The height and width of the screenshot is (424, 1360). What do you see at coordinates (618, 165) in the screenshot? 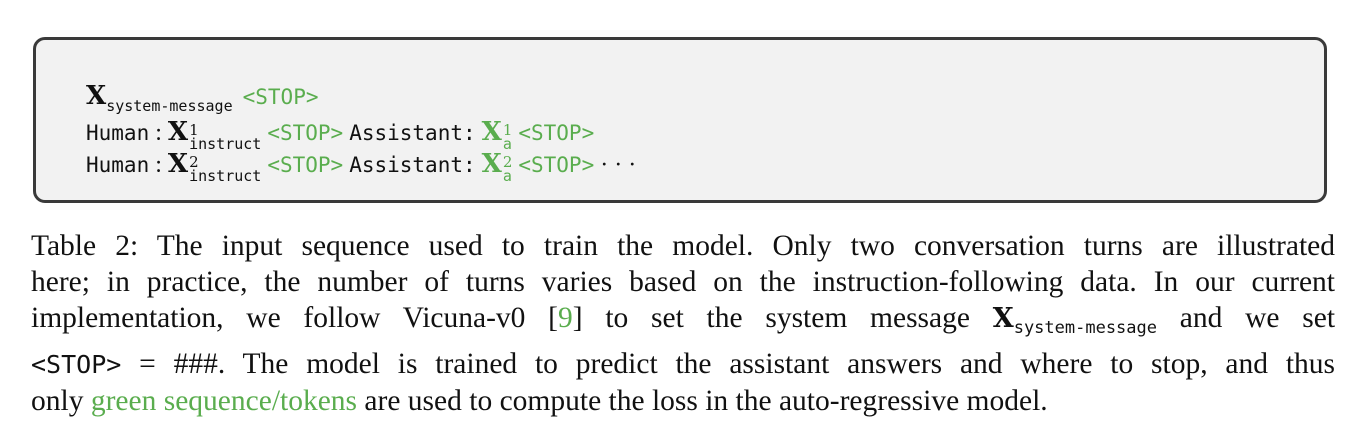
I see `ellipsis: · · ·` at bounding box center [618, 165].